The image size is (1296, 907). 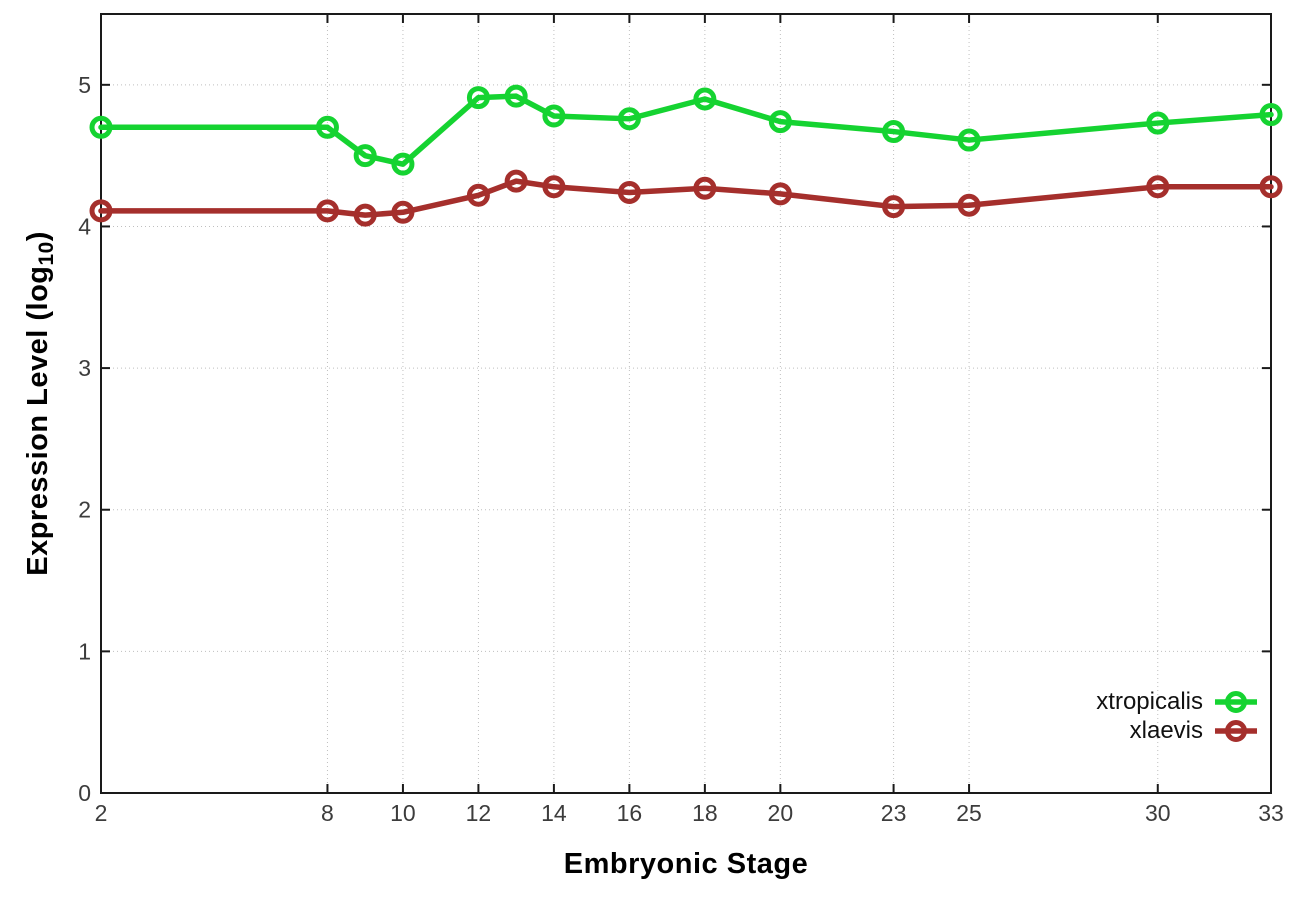 I want to click on series-line-xtropicalis, so click(x=686, y=130).